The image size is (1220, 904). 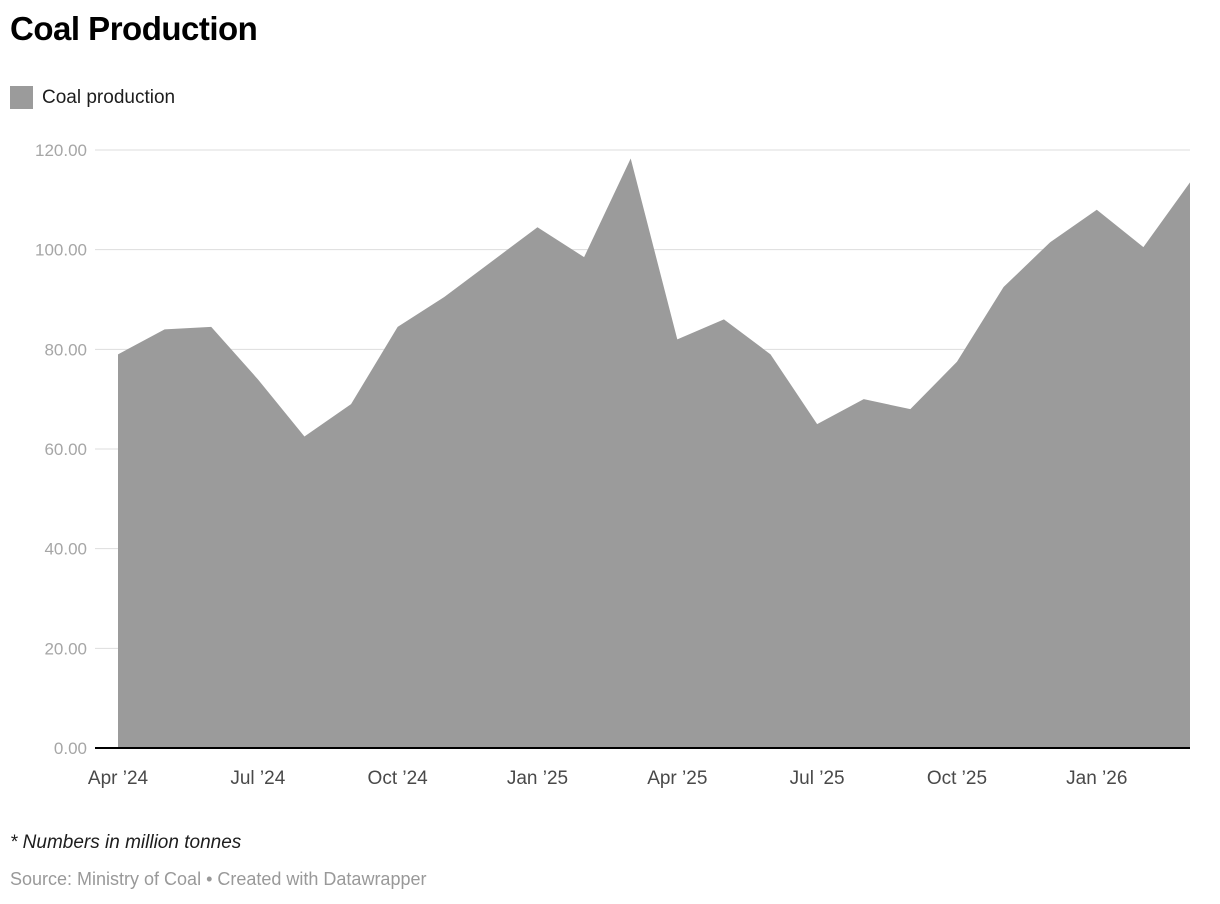 What do you see at coordinates (1096, 778) in the screenshot?
I see `x-axis-tick-label: Jan ’26` at bounding box center [1096, 778].